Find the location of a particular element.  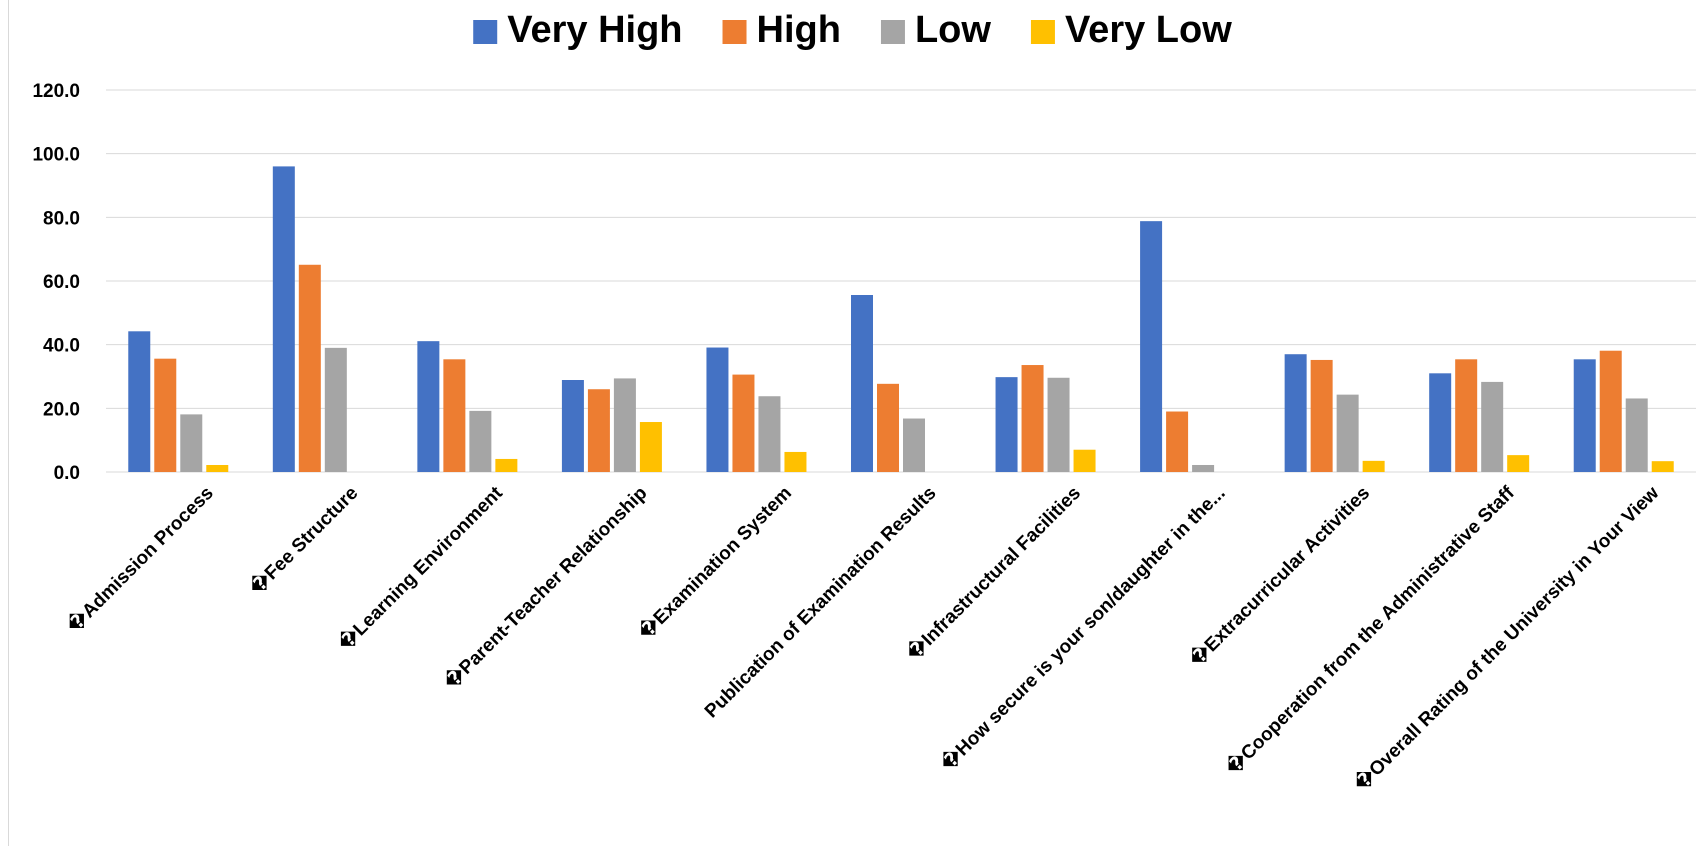

legend-label: Very High is located at coordinates (594, 30).